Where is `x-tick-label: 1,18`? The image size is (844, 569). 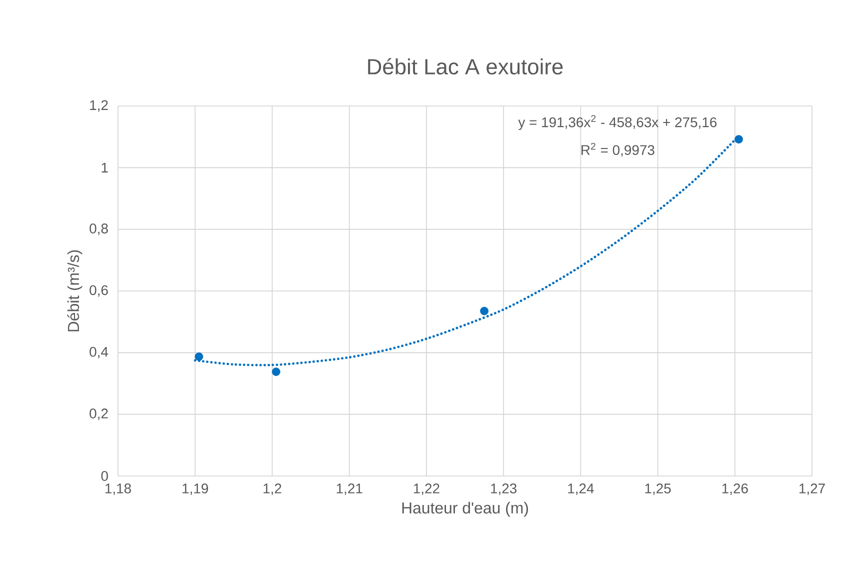 x-tick-label: 1,18 is located at coordinates (118, 490).